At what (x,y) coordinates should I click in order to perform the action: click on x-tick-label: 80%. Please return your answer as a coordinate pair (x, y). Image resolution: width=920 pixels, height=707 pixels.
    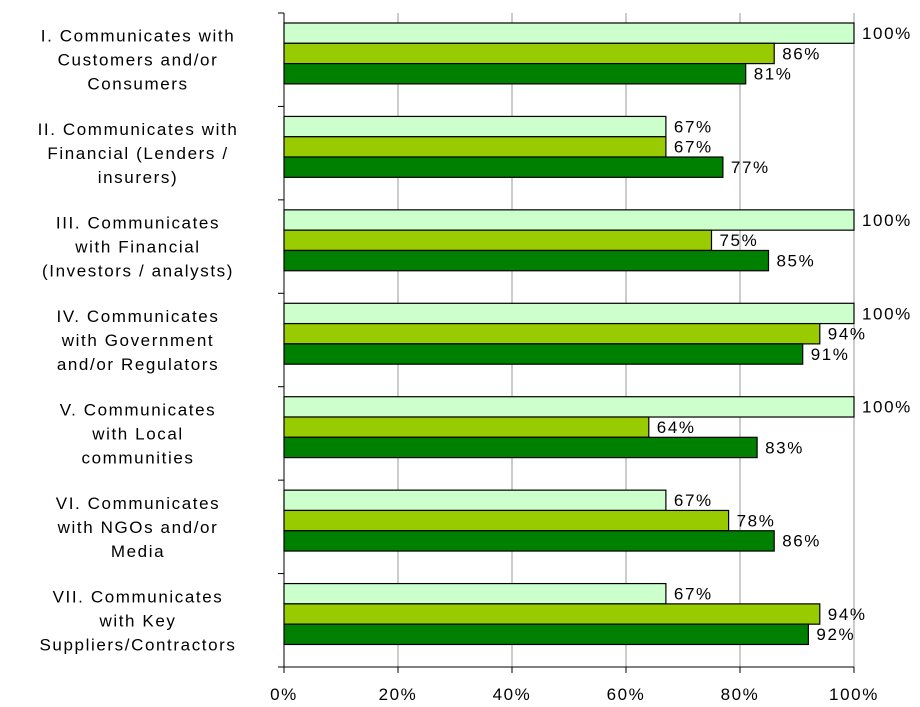
    Looking at the image, I should click on (740, 693).